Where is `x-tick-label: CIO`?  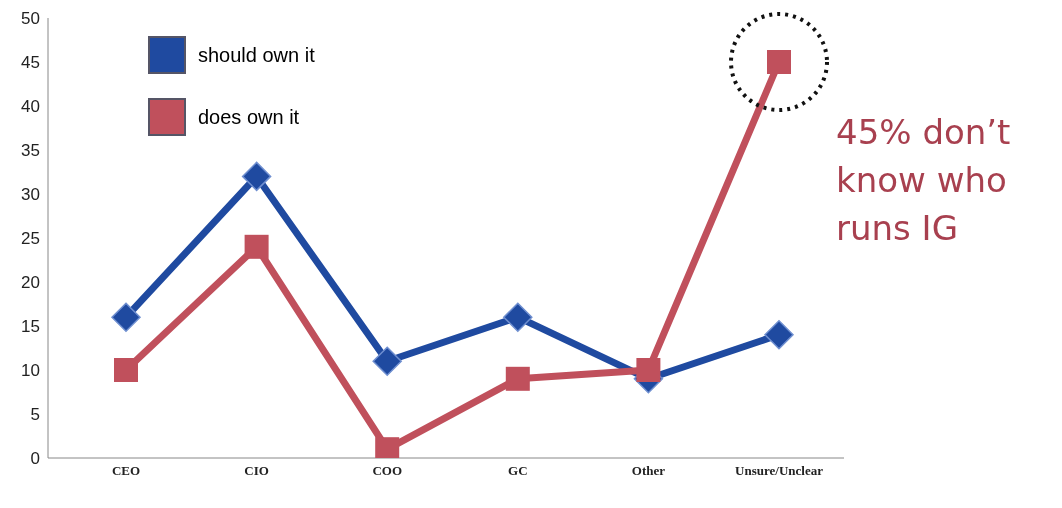
x-tick-label: CIO is located at coordinates (256, 471).